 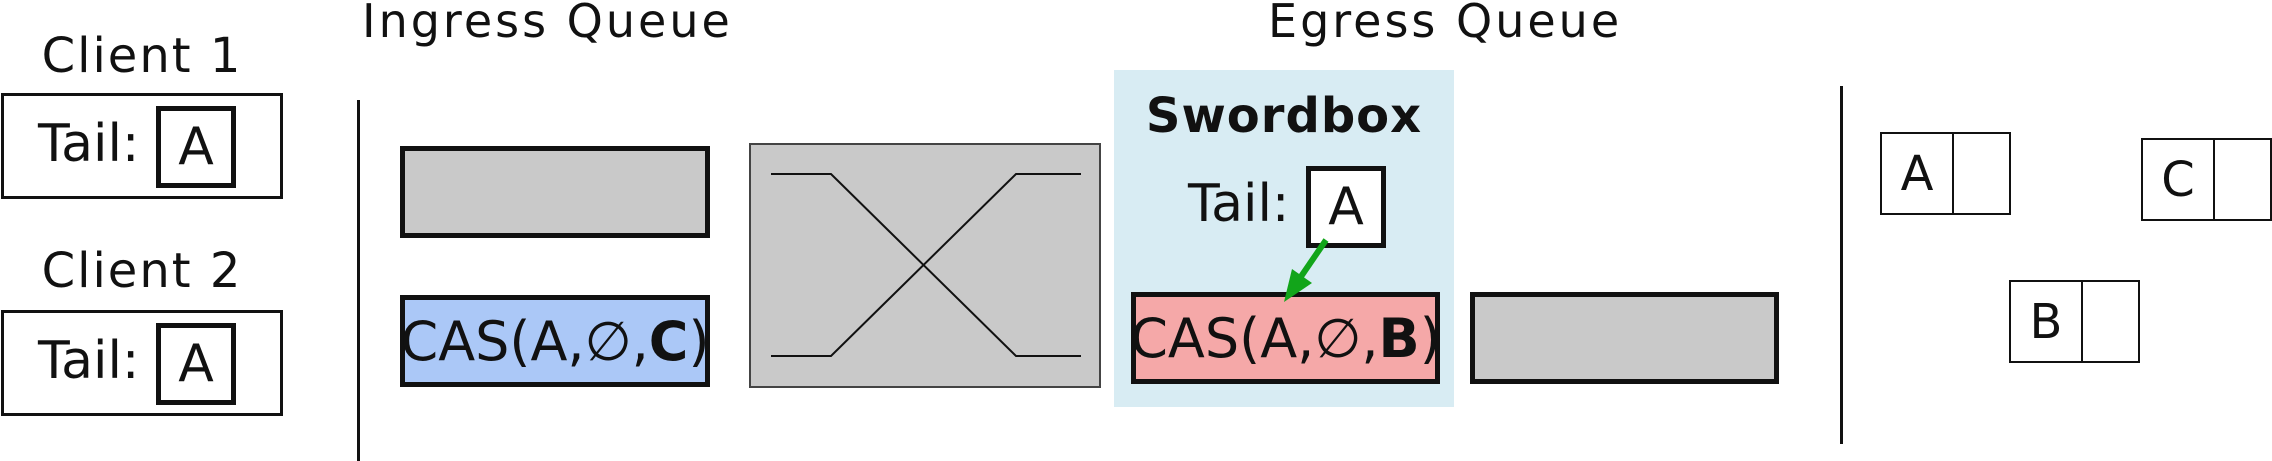 What do you see at coordinates (699, 341) in the screenshot?
I see `ingress-cas-suffix: )` at bounding box center [699, 341].